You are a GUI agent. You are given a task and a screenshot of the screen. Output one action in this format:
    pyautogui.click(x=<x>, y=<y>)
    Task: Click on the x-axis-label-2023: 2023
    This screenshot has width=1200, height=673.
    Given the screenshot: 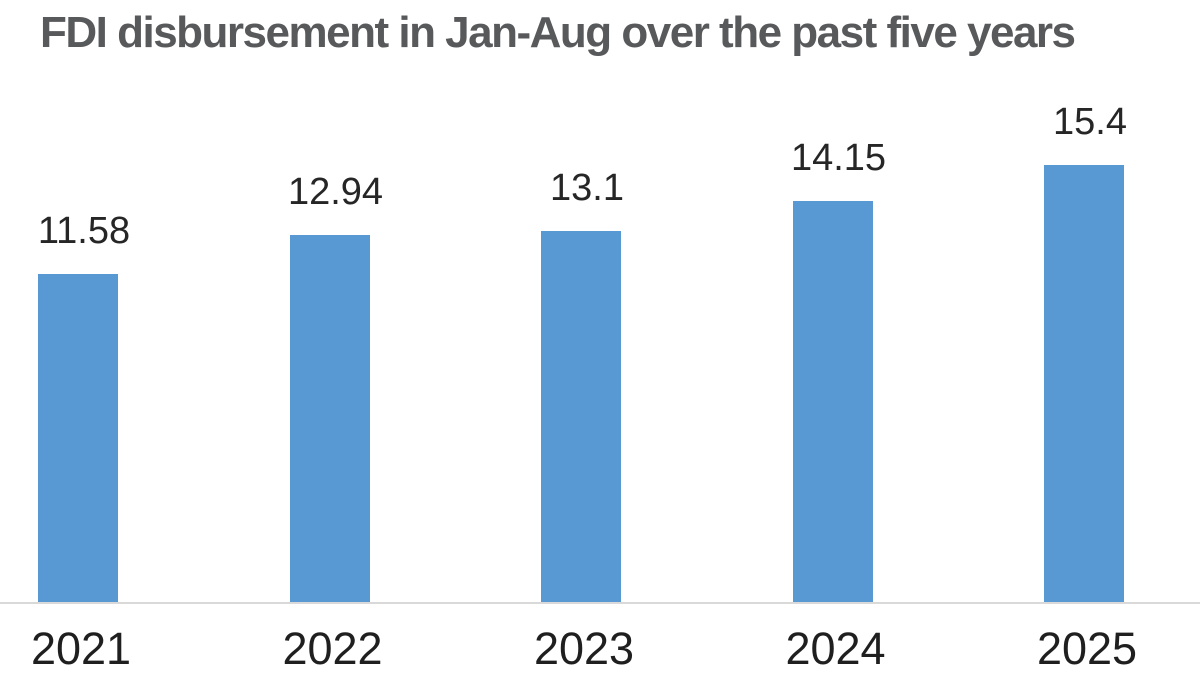 What is the action you would take?
    pyautogui.click(x=584, y=648)
    